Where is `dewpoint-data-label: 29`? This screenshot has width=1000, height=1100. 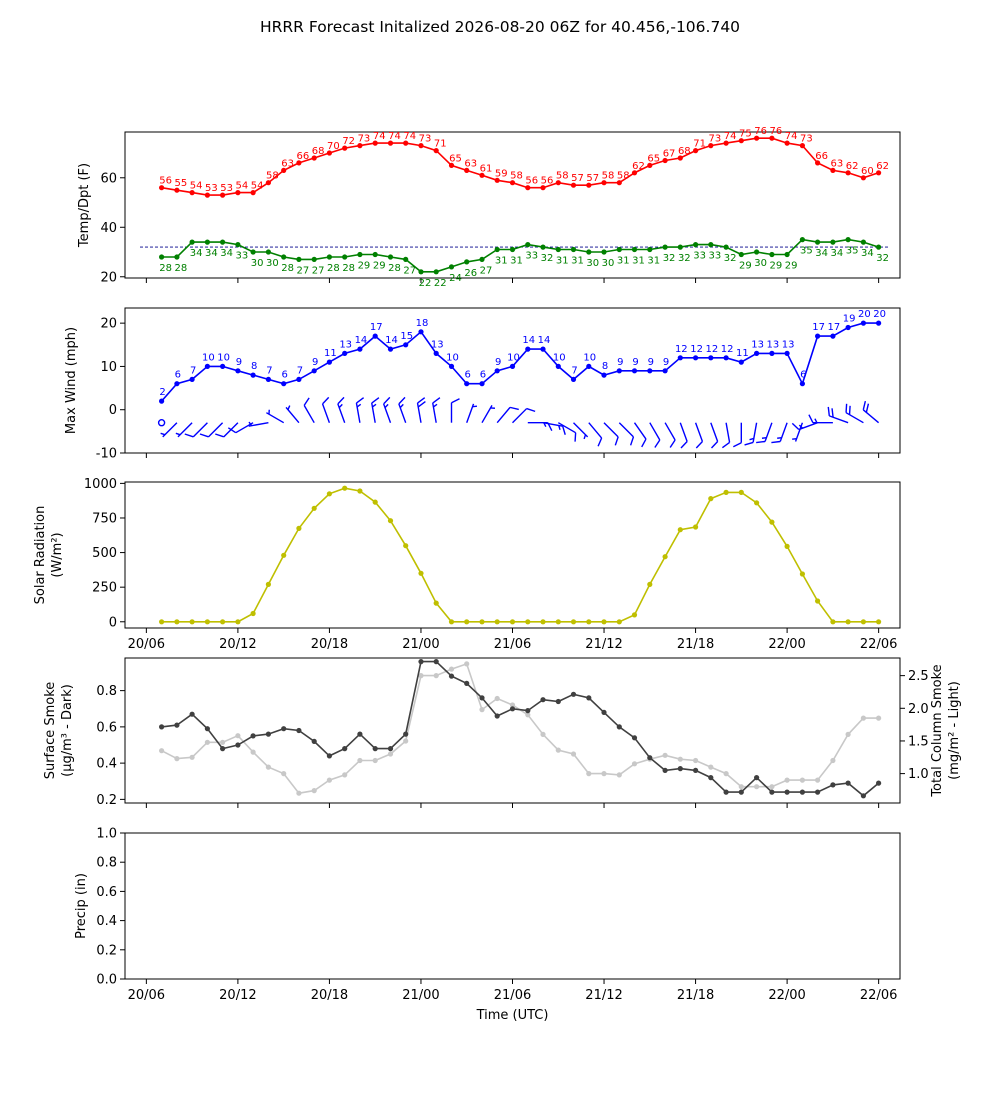
dewpoint-data-label: 29 is located at coordinates (379, 265).